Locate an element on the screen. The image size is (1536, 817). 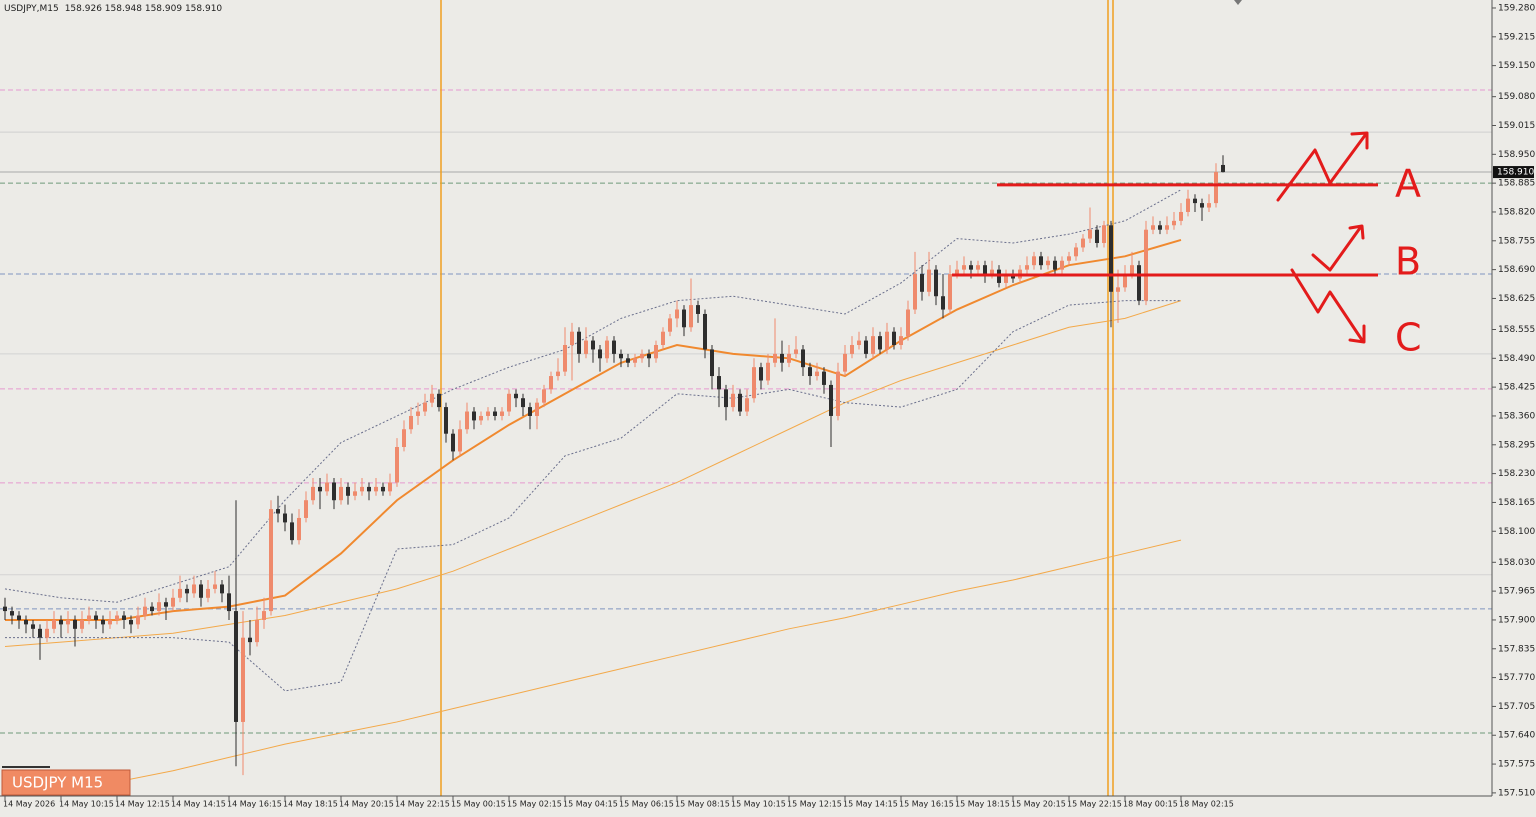
y-tick-label: 158.425 is located at coordinates (1516, 388).